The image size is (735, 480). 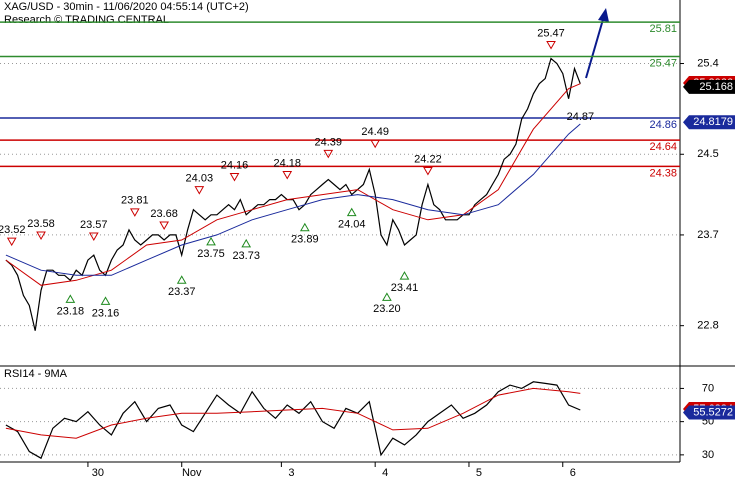 What do you see at coordinates (707, 63) in the screenshot?
I see `y-tick-label: 25.4` at bounding box center [707, 63].